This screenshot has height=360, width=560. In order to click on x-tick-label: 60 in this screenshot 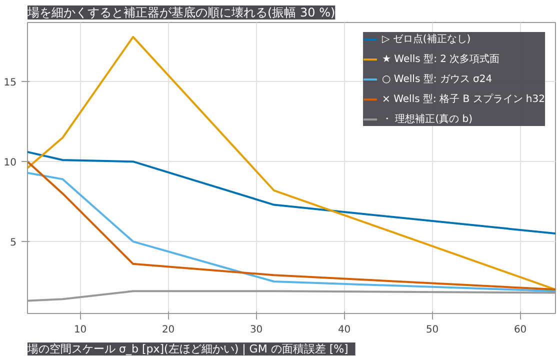, I will do `click(520, 330)`.